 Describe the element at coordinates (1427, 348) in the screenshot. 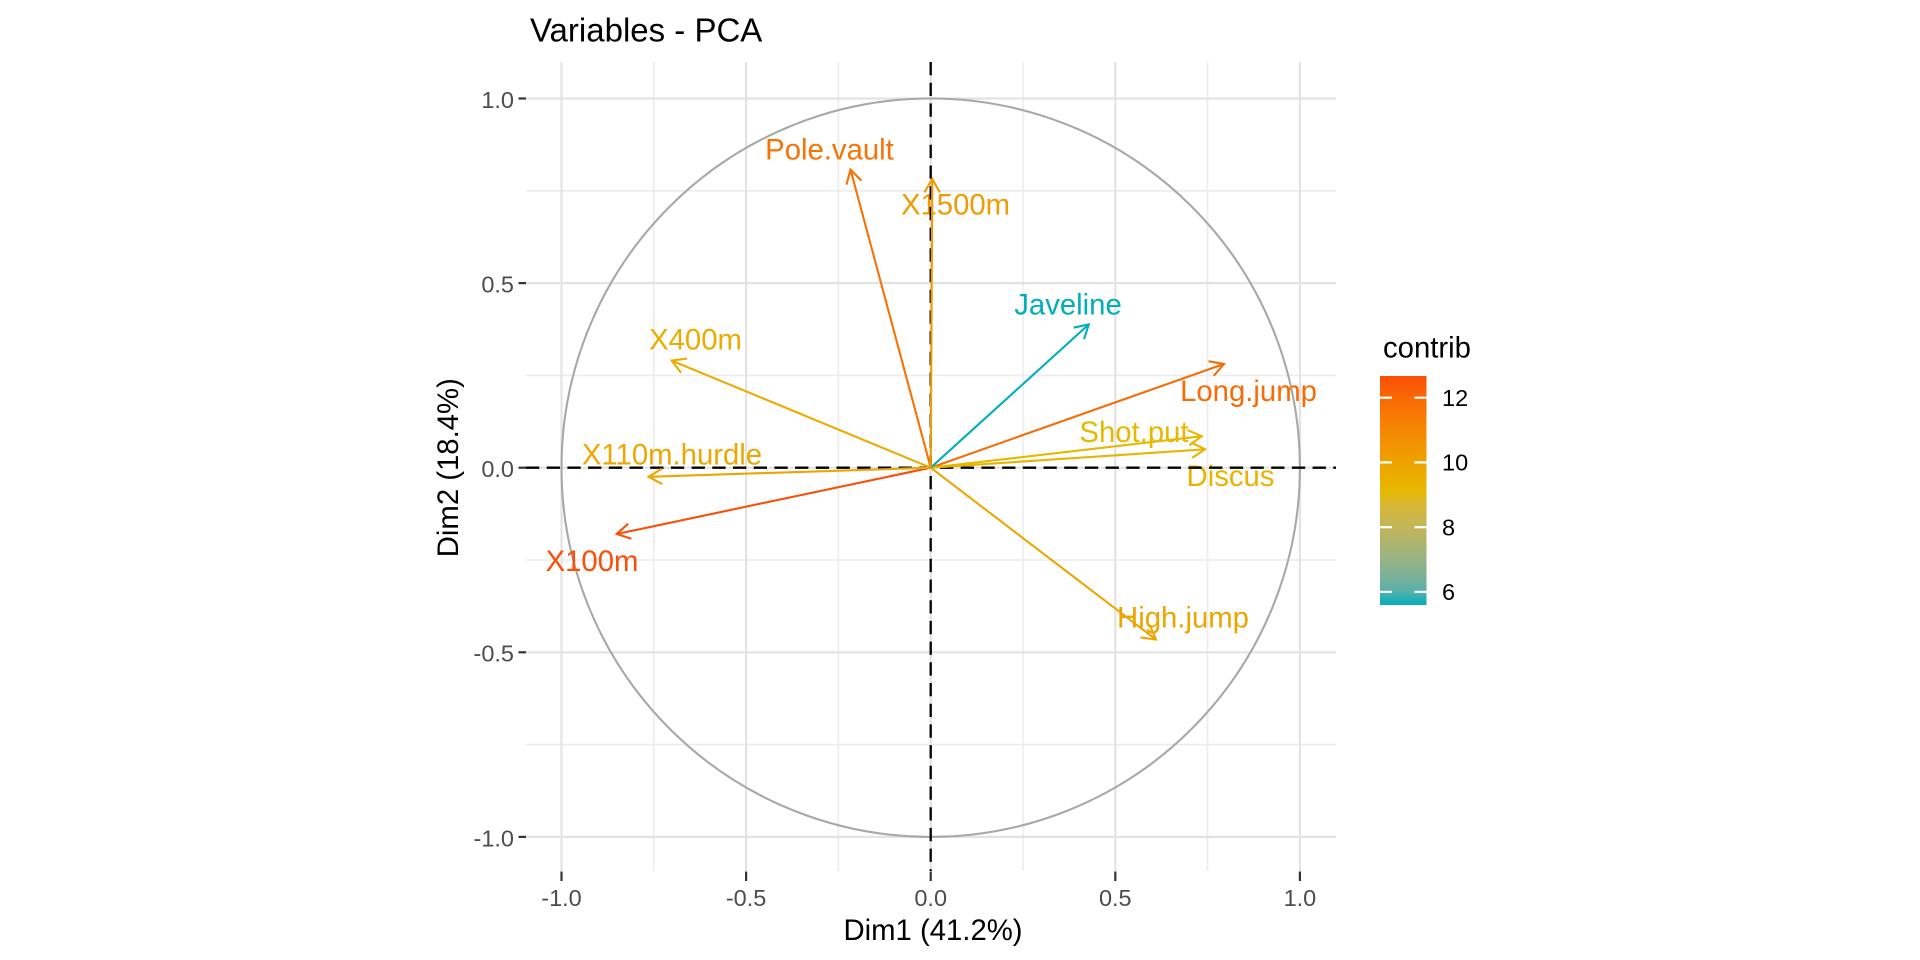

I see `svg-text: contrib` at that location.